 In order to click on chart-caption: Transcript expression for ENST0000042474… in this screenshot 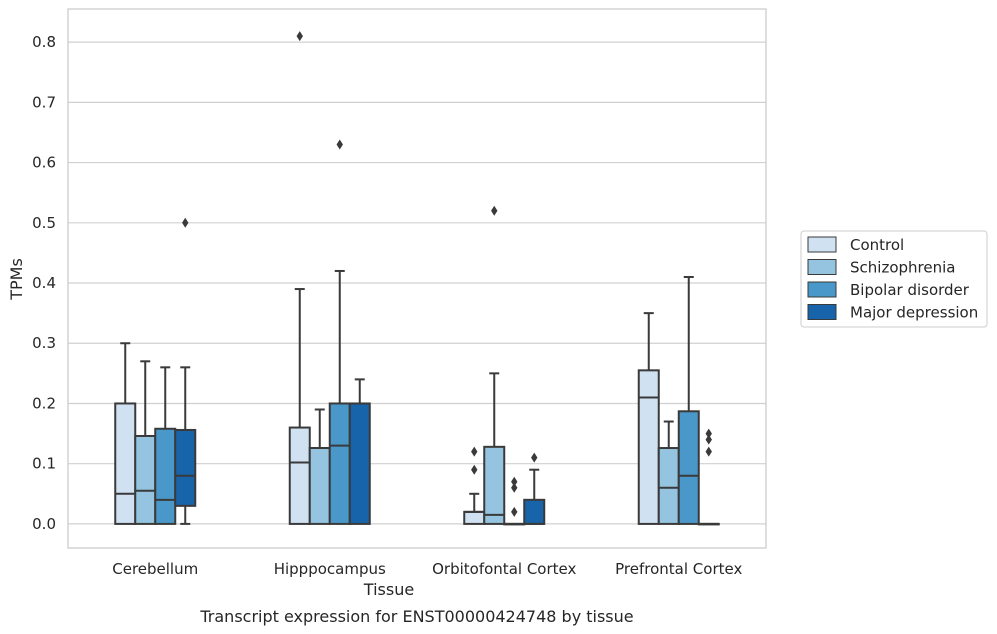, I will do `click(416, 616)`.